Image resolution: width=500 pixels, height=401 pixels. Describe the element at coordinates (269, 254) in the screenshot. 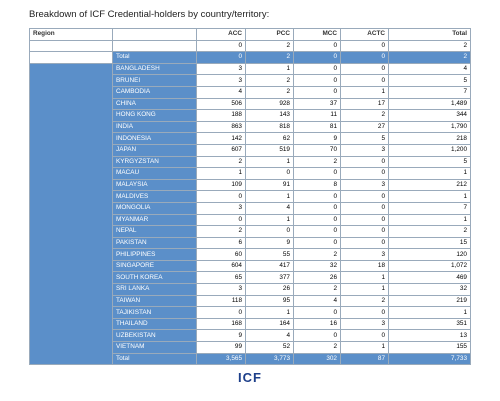

I see `cell: 55` at that location.